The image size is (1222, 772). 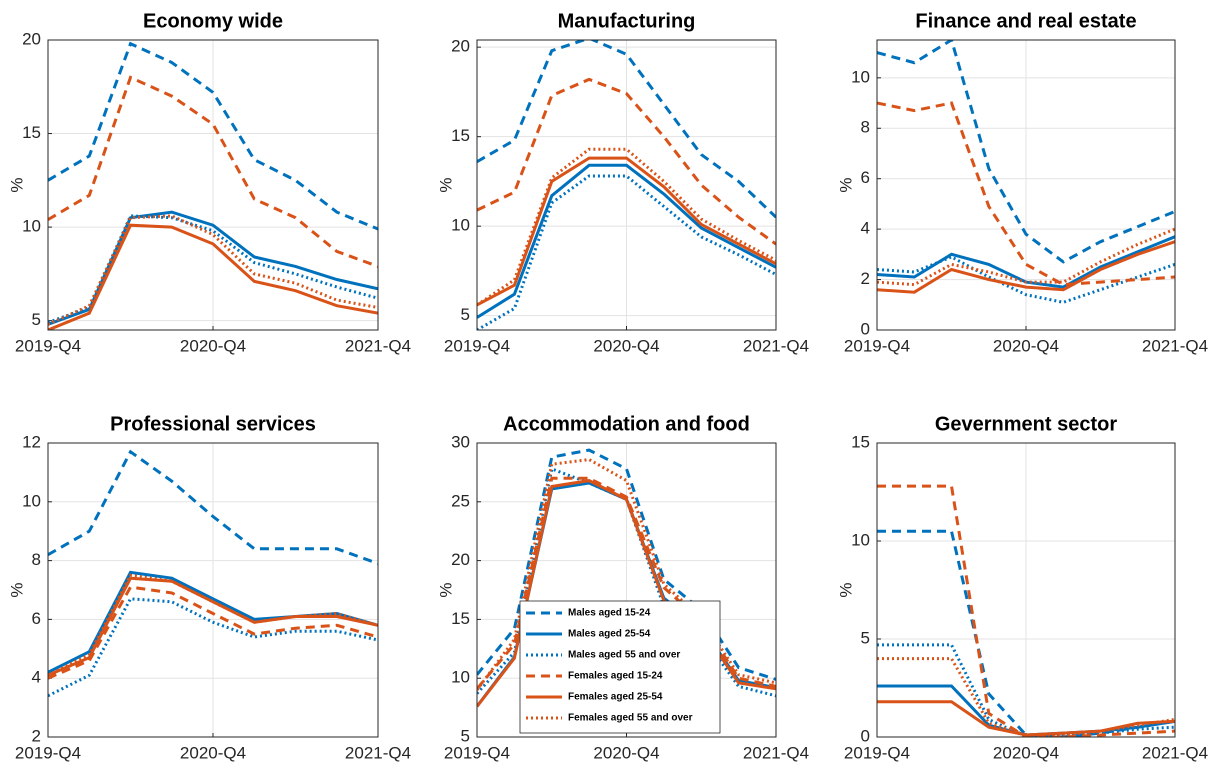 What do you see at coordinates (609, 634) in the screenshot?
I see `legend-label: Males aged 25-54` at bounding box center [609, 634].